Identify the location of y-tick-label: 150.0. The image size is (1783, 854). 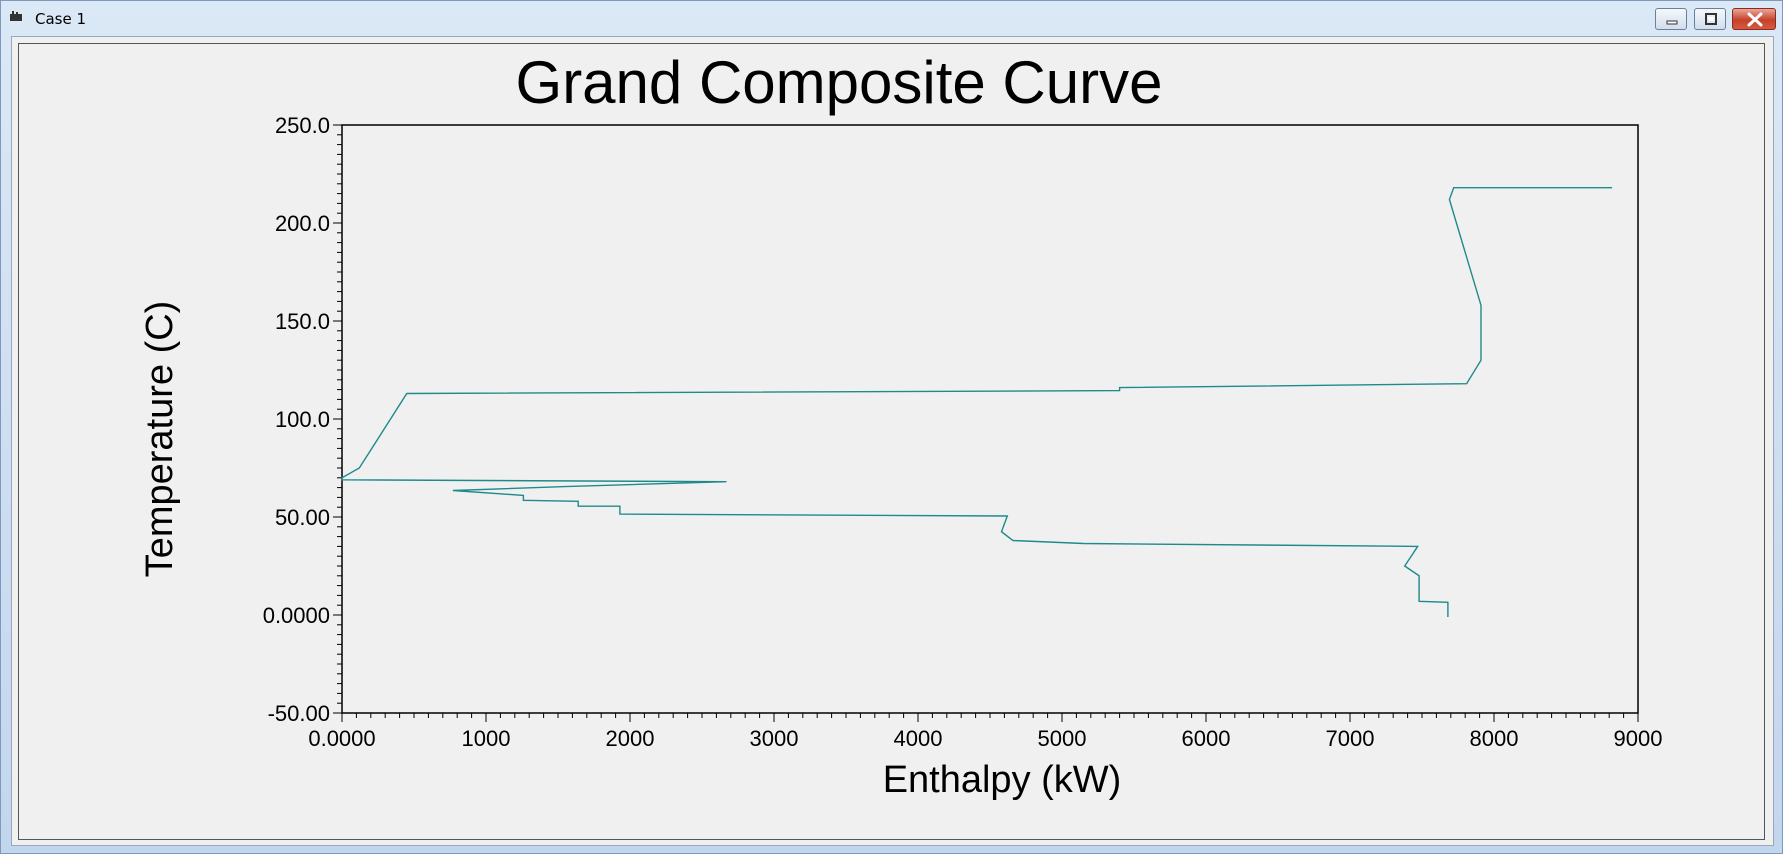
(302, 321).